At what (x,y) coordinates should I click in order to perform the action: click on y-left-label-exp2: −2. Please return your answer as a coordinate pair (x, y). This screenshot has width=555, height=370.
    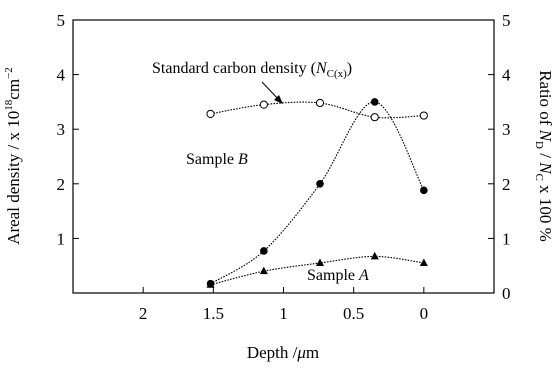
    Looking at the image, I should click on (9, 73).